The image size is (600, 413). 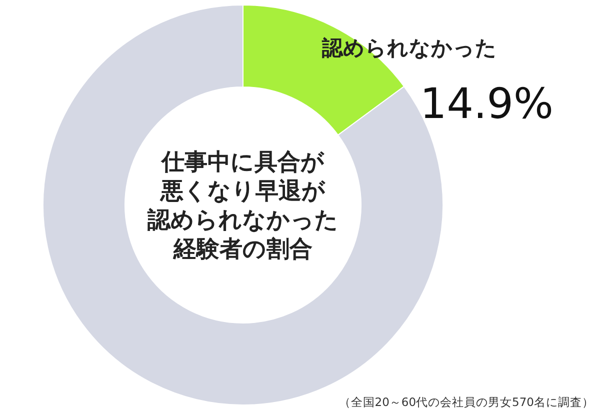 What do you see at coordinates (409, 48) in the screenshot?
I see `slice-label: 認められなかった` at bounding box center [409, 48].